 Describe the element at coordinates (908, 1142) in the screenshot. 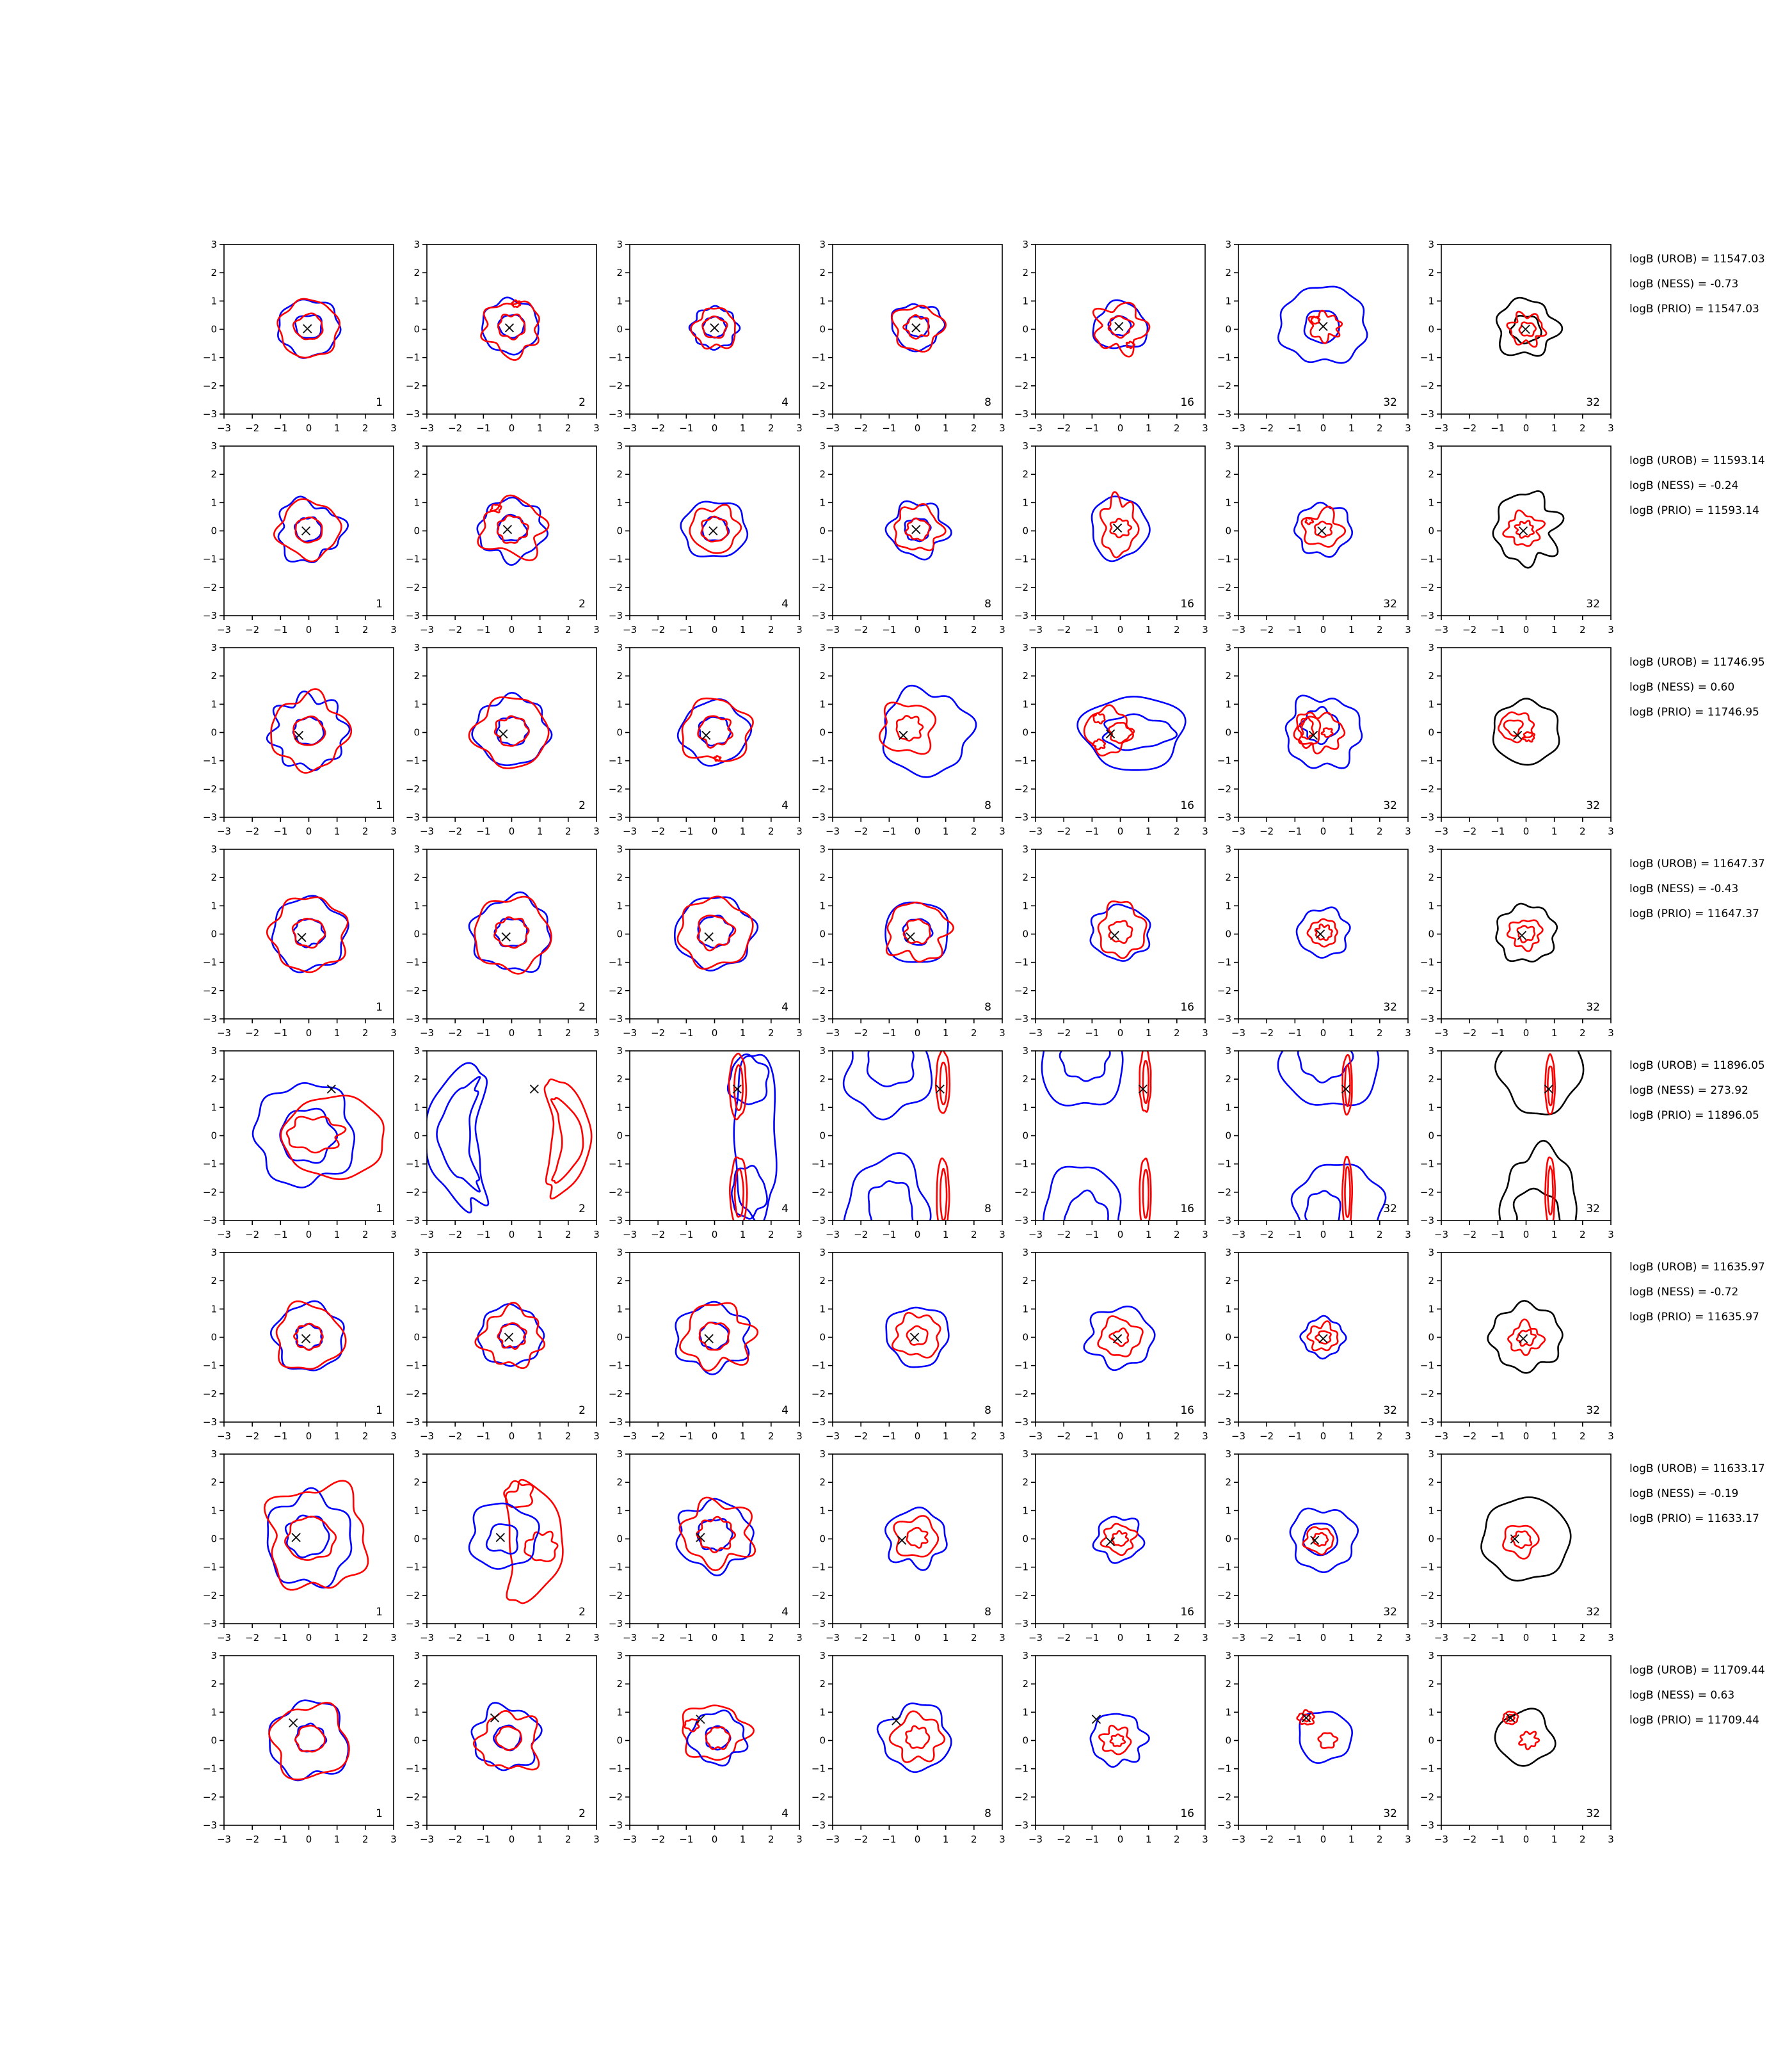

I see `contour-subplot-r4c3: −3−3 −2 −2 −1 −1 0 0 1 1 2 2 3 3 8` at that location.